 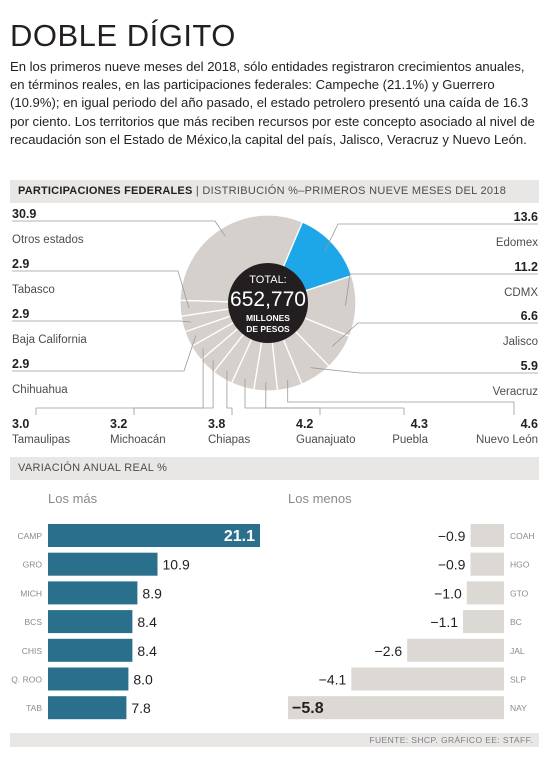 I want to click on pie-center-disc, so click(x=268, y=303).